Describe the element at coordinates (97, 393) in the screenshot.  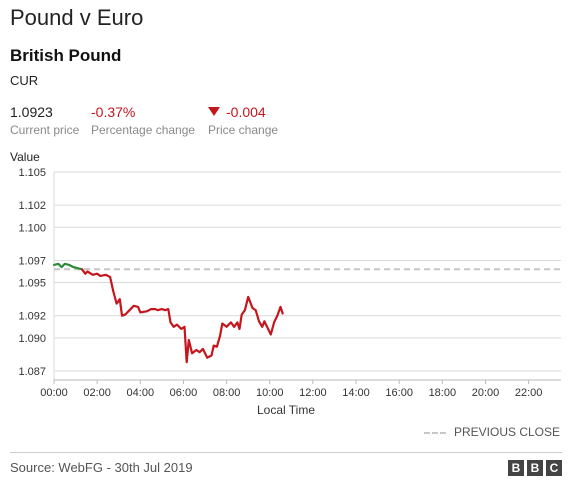
I see `x-tick-label: 02:00` at that location.